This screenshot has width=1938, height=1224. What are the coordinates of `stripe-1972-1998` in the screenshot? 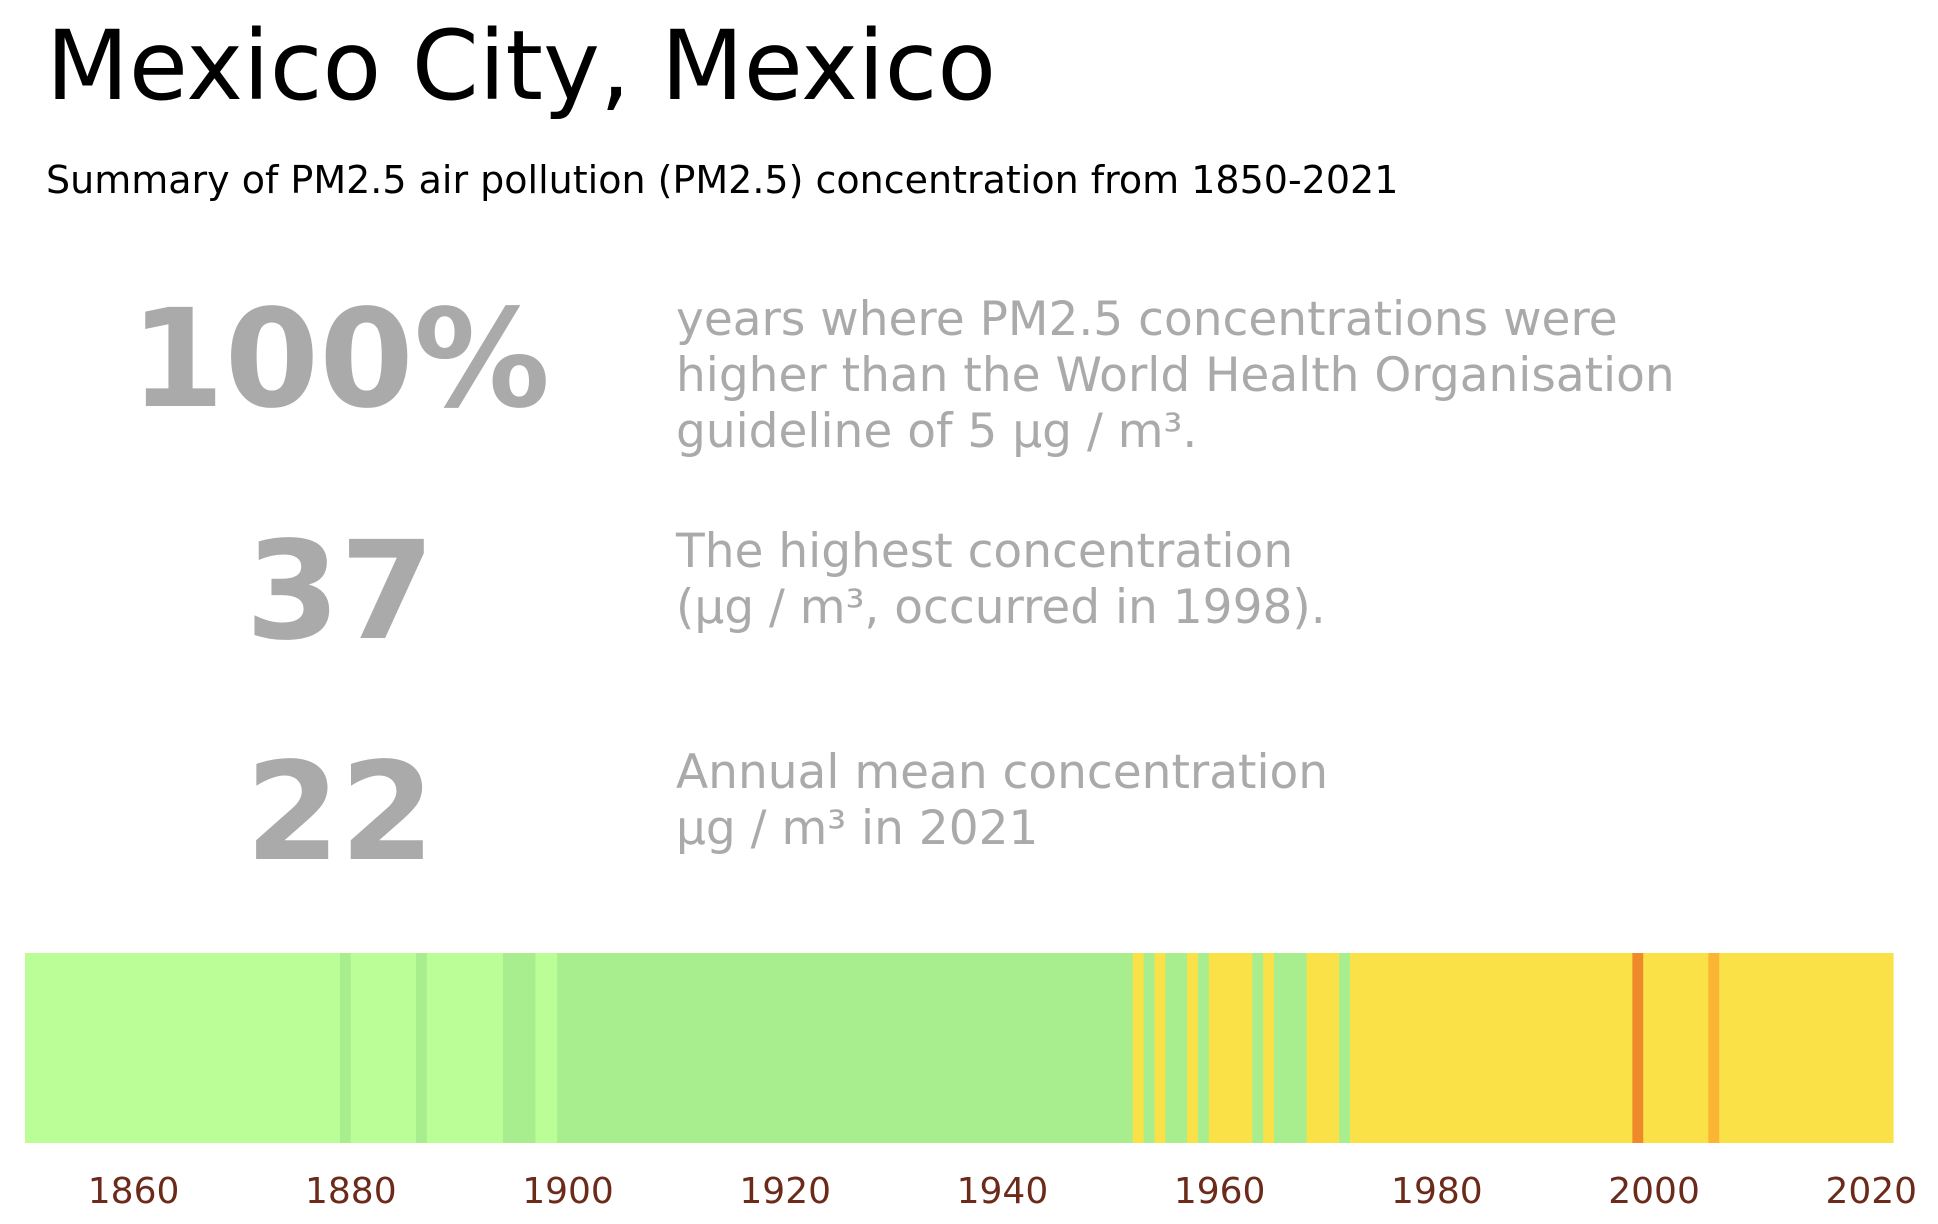 It's located at (1491, 1048).